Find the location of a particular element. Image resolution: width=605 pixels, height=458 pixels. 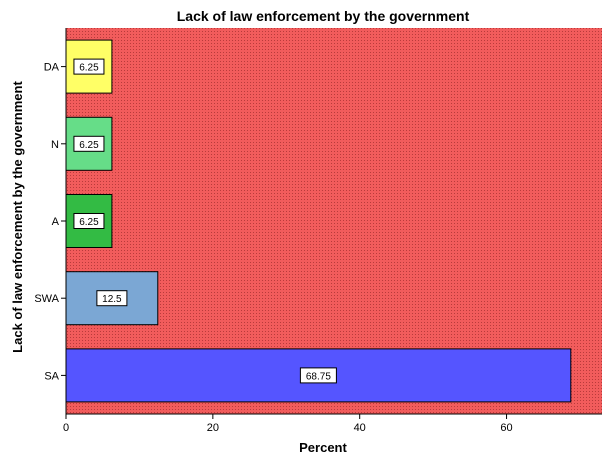

data-label-a: 6.25 is located at coordinates (89, 222).